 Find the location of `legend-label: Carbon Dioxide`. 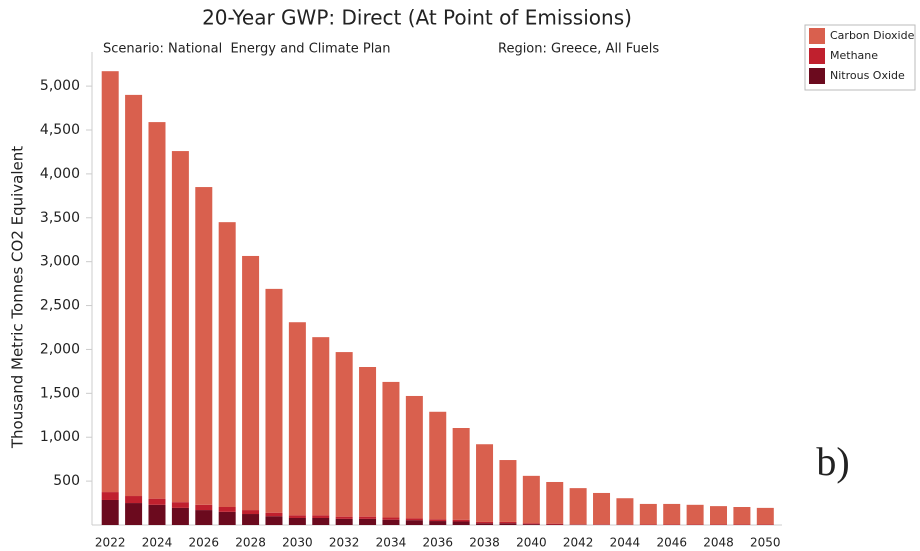

legend-label: Carbon Dioxide is located at coordinates (872, 35).